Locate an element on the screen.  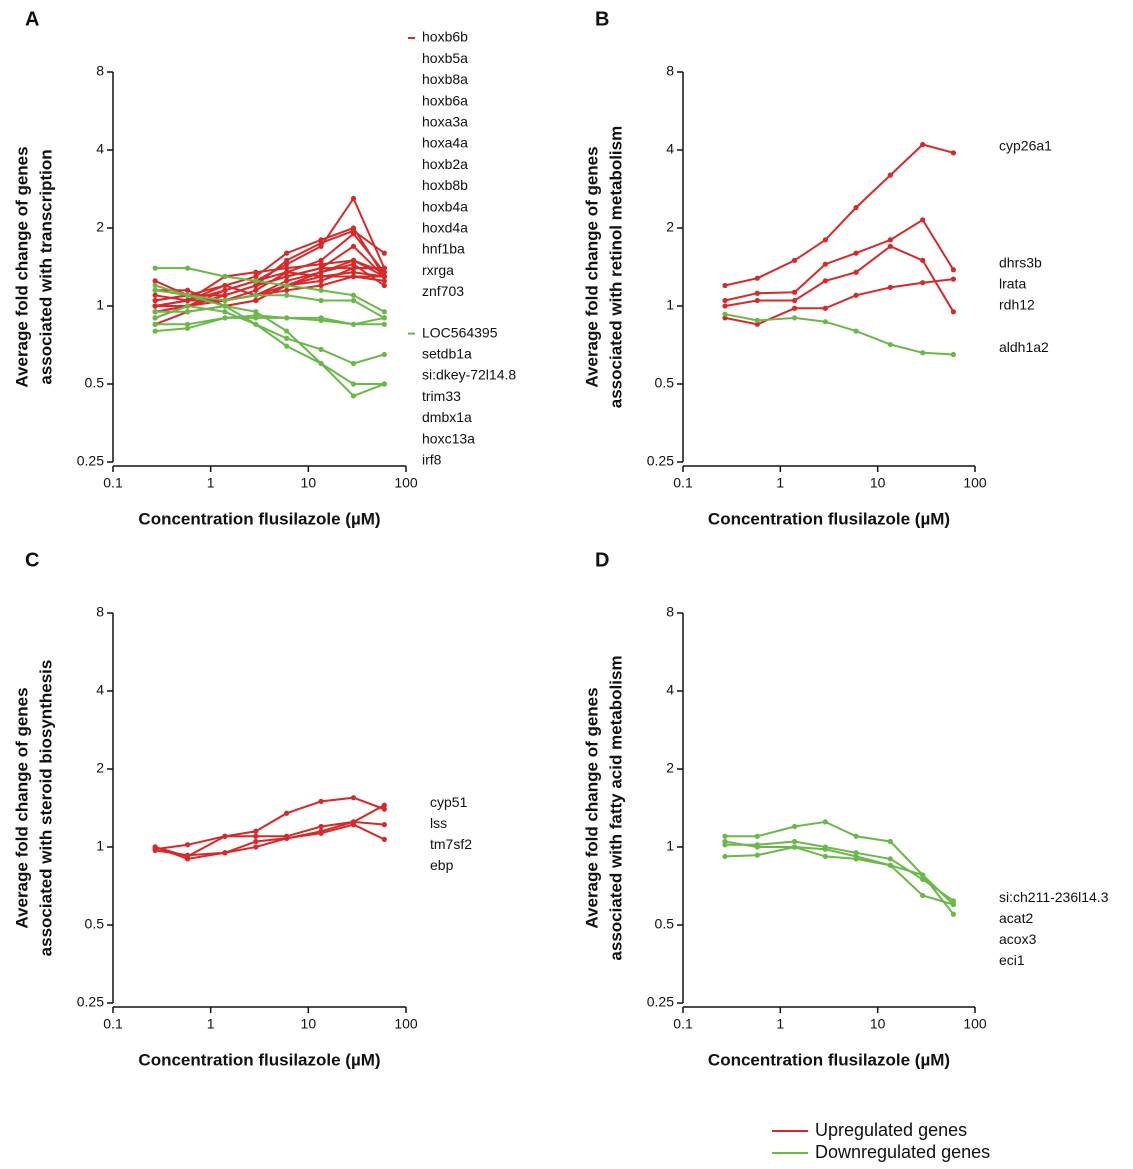
series-label: trim33 is located at coordinates (441, 396).